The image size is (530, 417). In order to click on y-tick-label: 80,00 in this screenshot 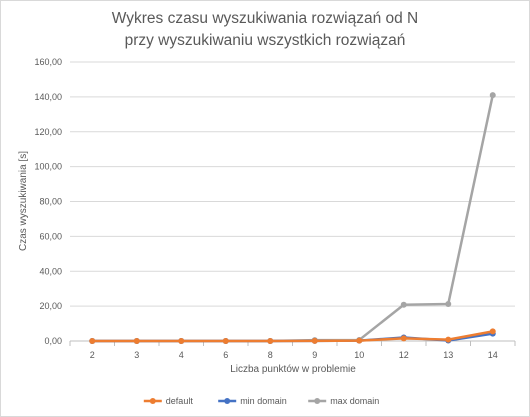, I will do `click(50, 202)`.